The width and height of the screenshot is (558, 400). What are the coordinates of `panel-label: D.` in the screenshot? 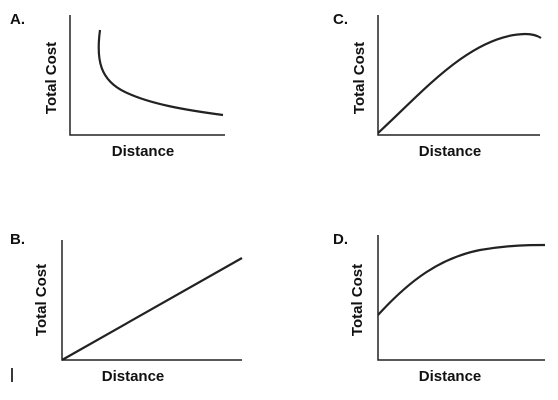 It's located at (340, 239).